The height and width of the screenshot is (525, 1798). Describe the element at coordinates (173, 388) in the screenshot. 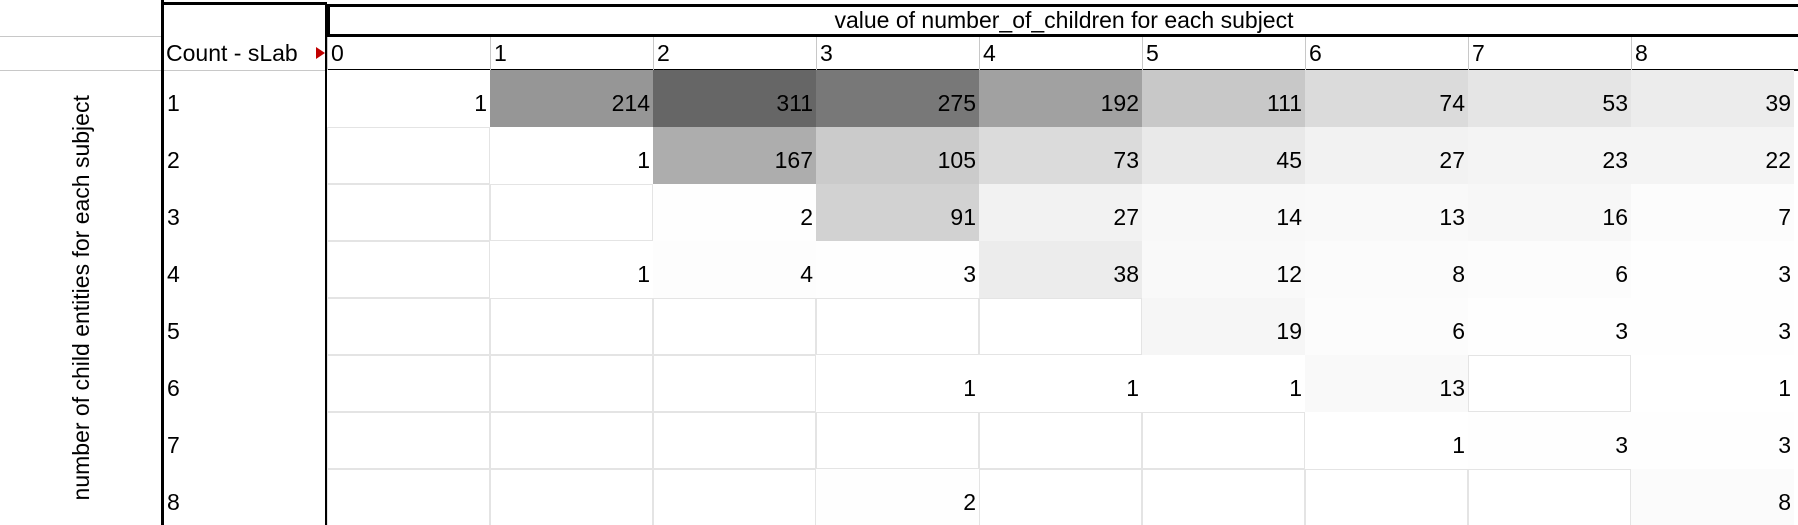

I see `row-header: 6` at that location.